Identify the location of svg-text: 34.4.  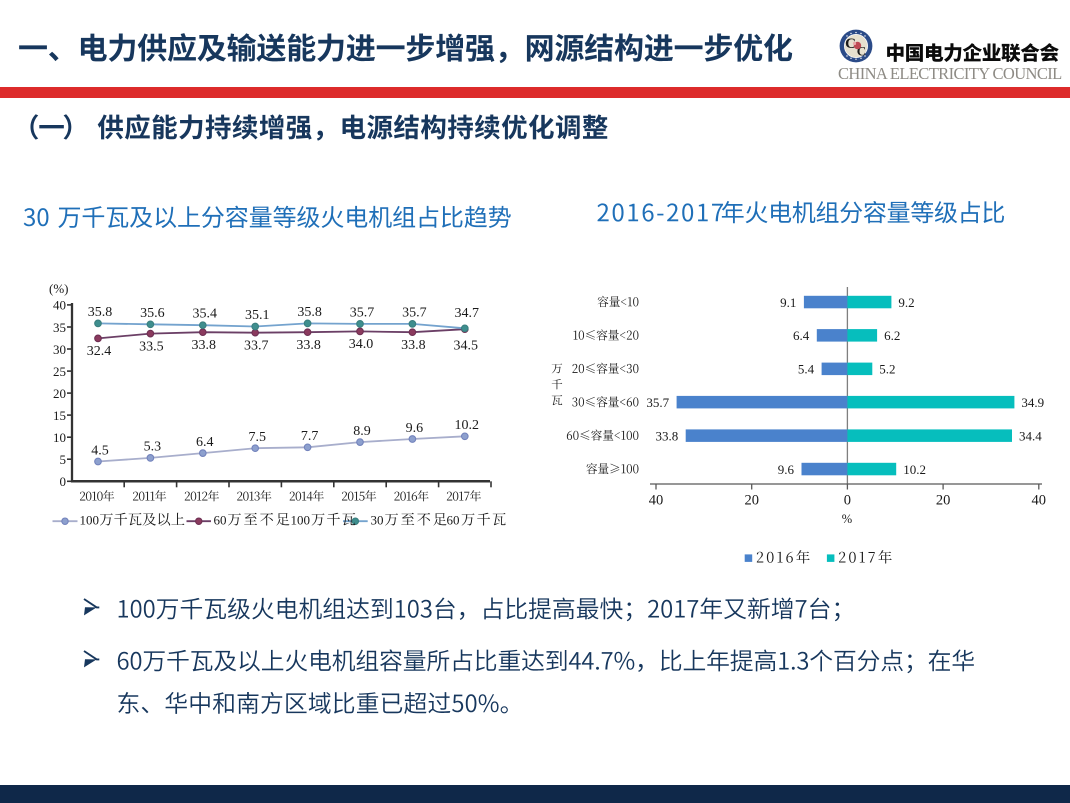
(1030, 435).